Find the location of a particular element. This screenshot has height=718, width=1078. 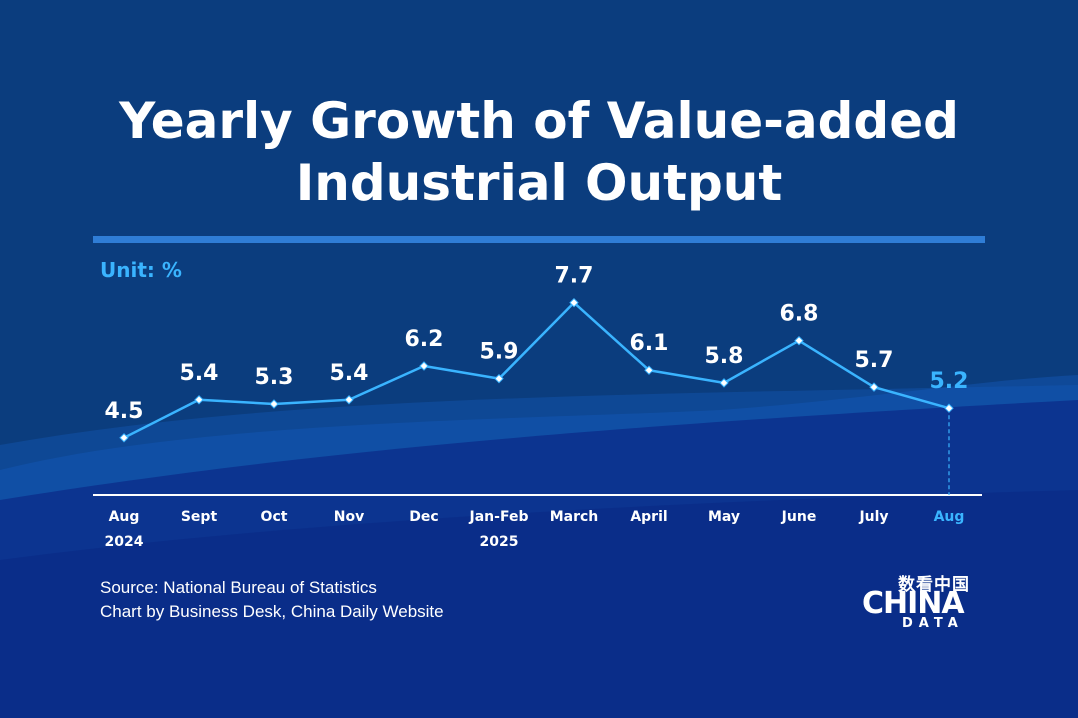

unit-label: Unit: % is located at coordinates (141, 270).